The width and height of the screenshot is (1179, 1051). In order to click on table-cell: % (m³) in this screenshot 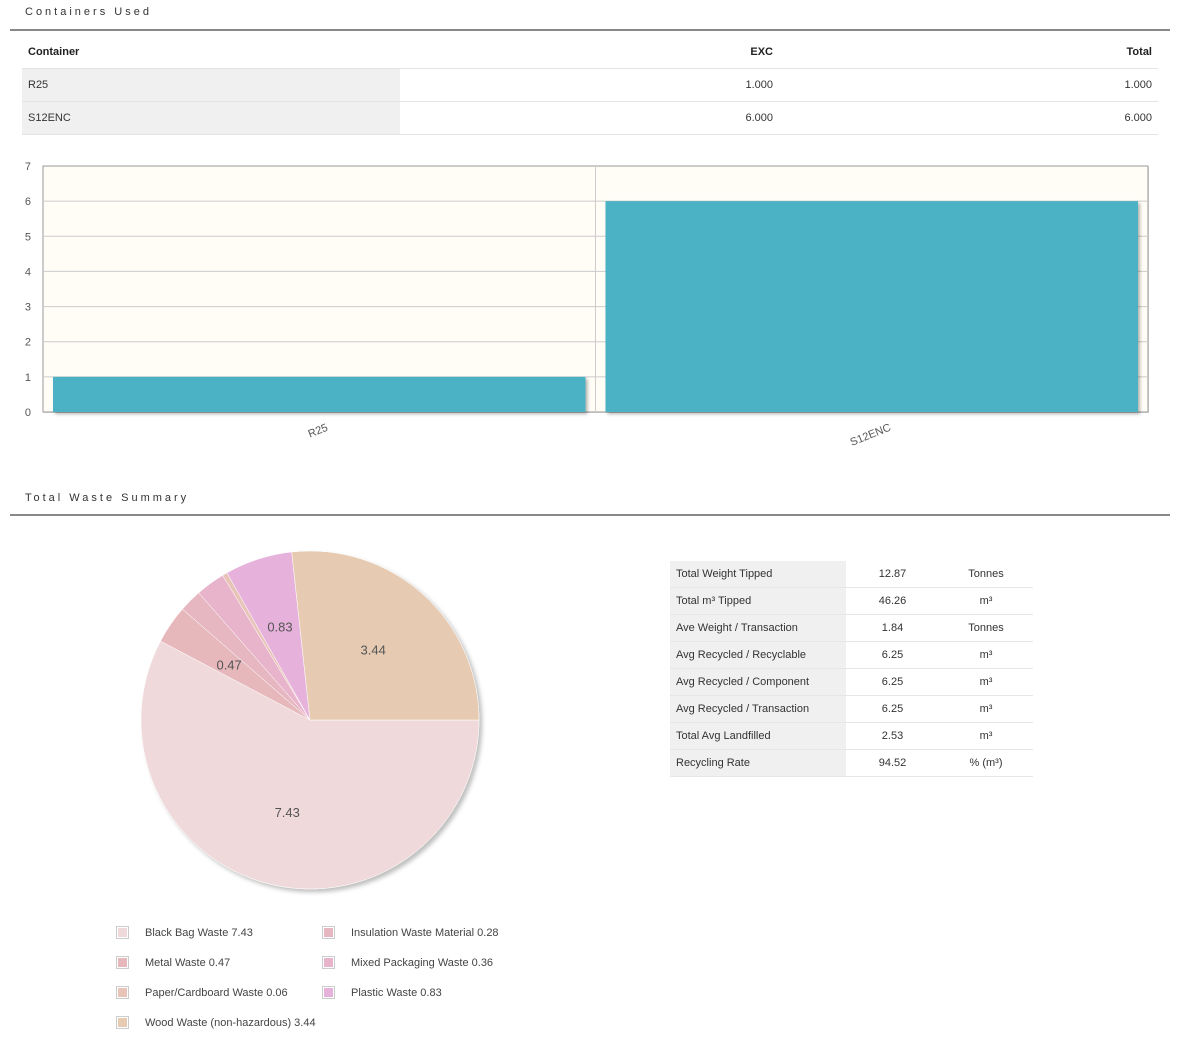, I will do `click(986, 763)`.